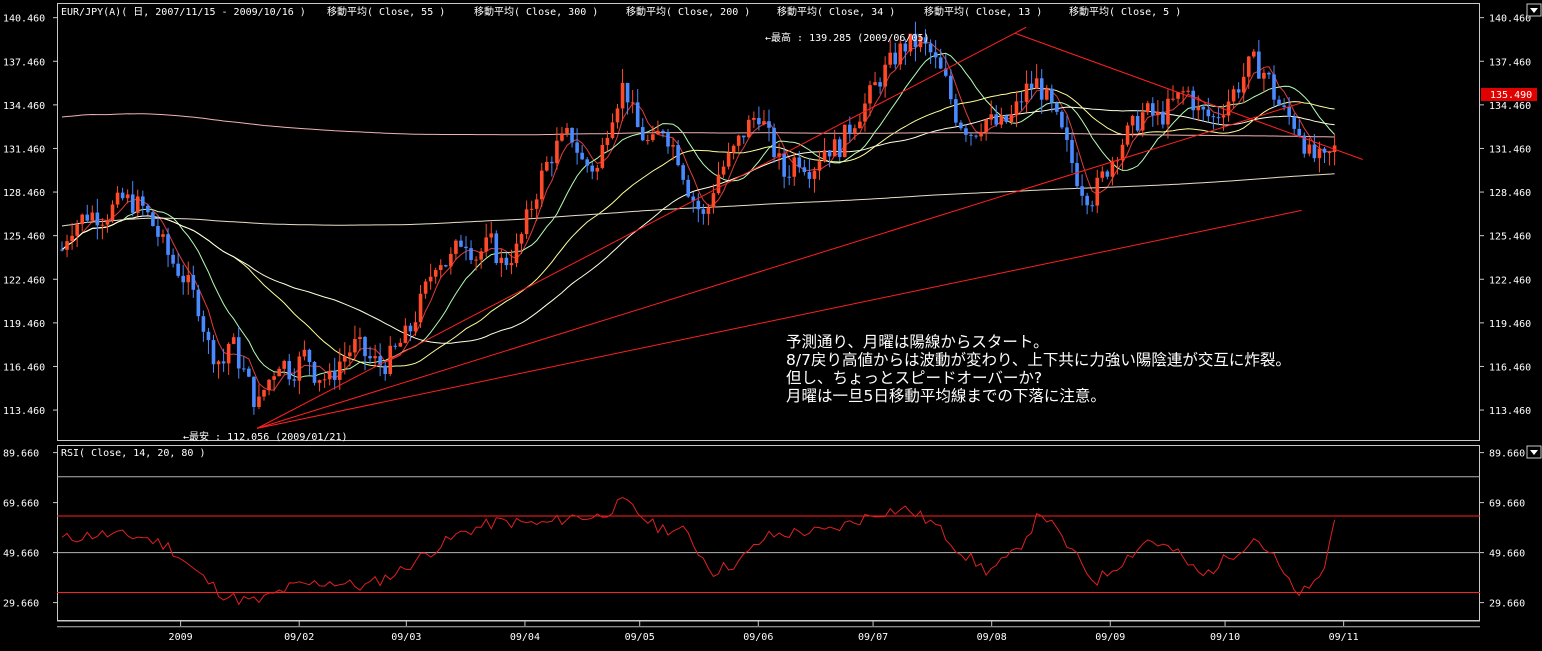 This screenshot has width=1542, height=651. I want to click on rsi-panel-menu-button, so click(1534, 452).